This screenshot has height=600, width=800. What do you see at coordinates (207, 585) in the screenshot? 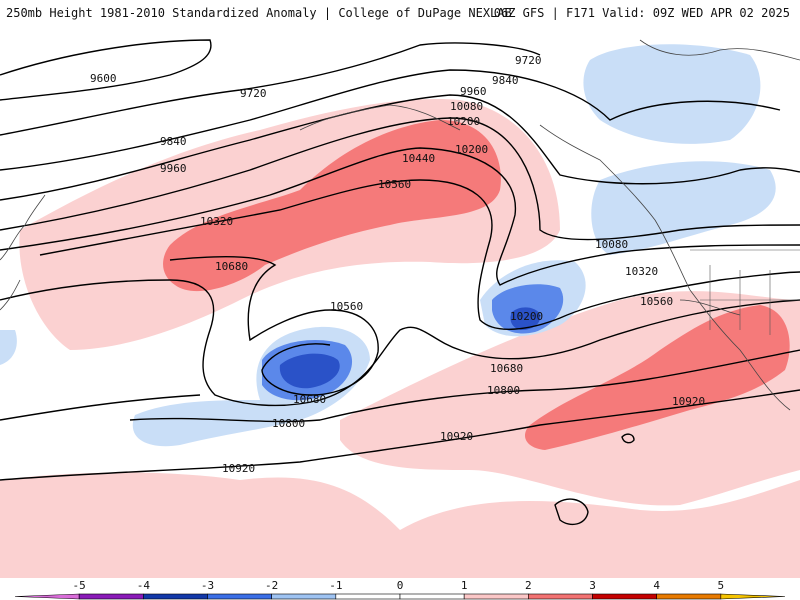
I see `colorbar-tick-label: -3` at bounding box center [207, 585].